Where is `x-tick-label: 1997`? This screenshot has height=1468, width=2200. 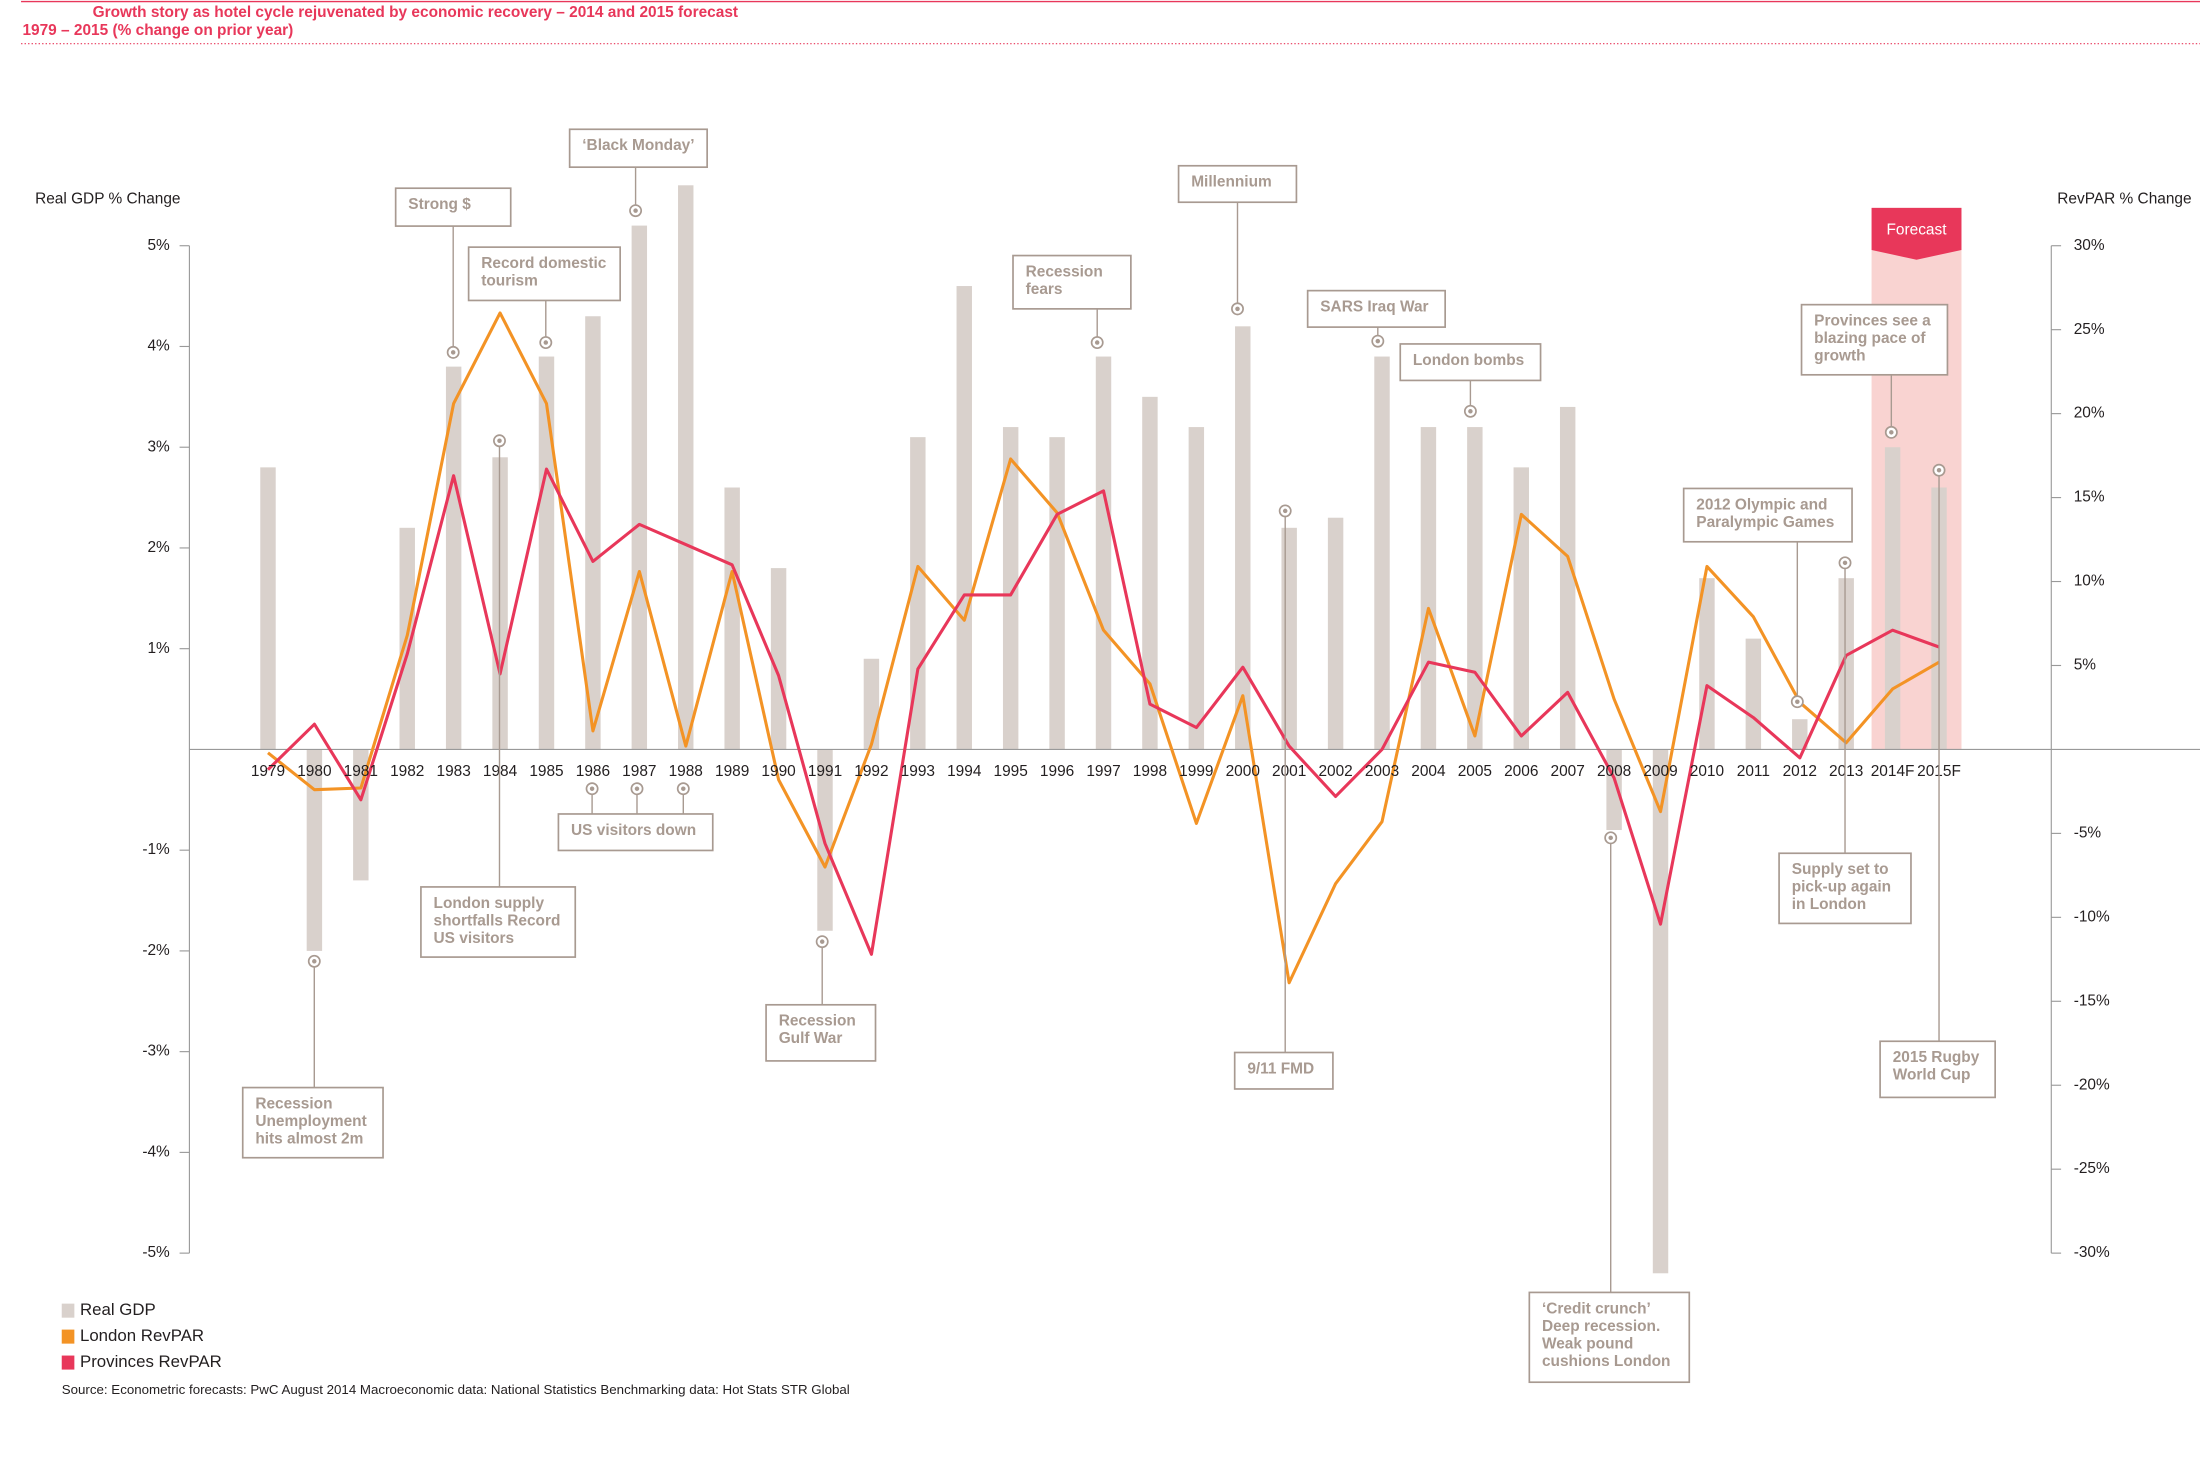
x-tick-label: 1997 is located at coordinates (1103, 771).